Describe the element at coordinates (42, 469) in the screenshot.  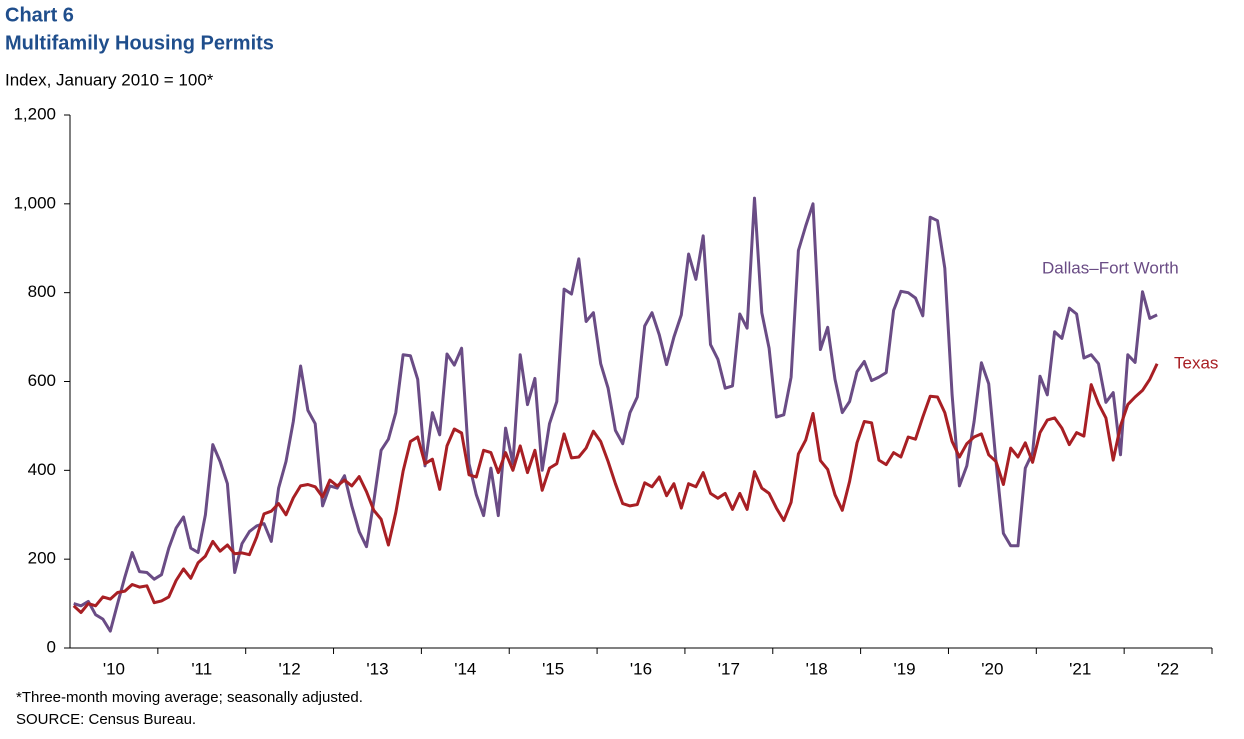
I see `y-tick-label: 400` at that location.